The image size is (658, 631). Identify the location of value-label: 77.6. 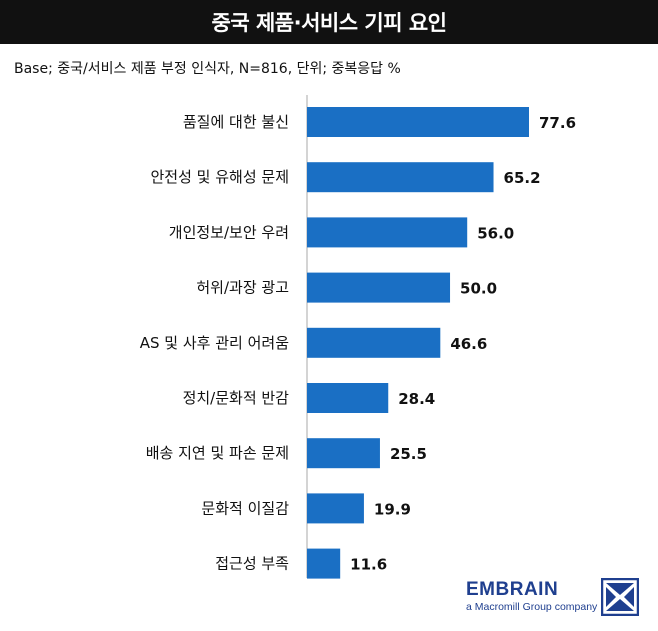
(557, 123).